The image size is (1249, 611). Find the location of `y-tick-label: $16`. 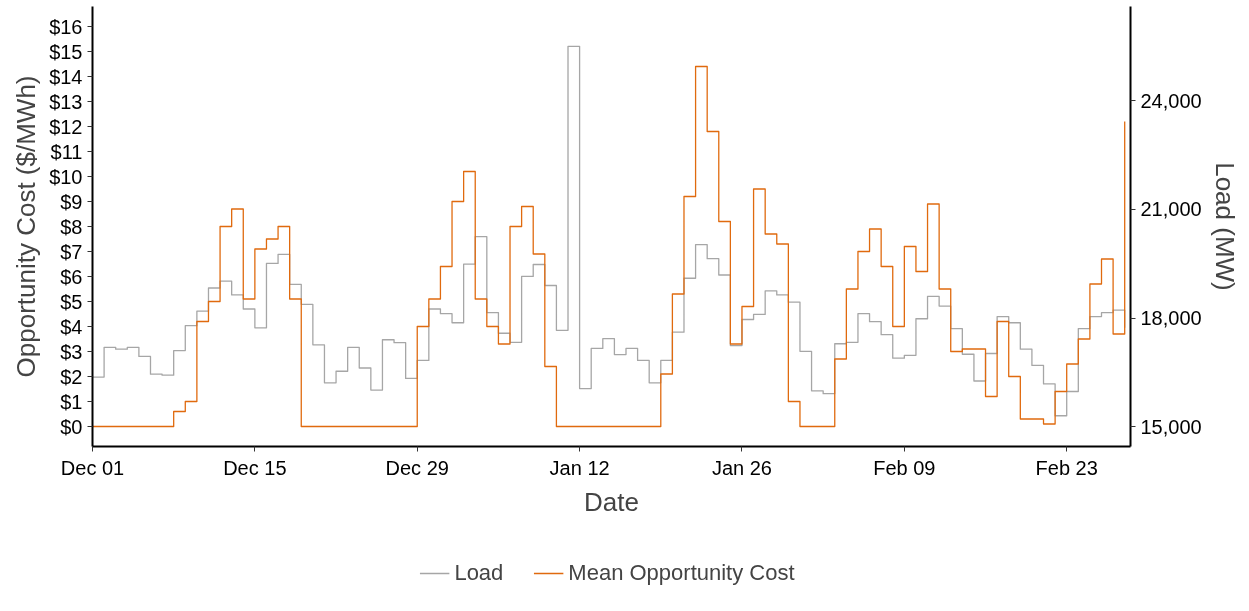

y-tick-label: $16 is located at coordinates (66, 26).